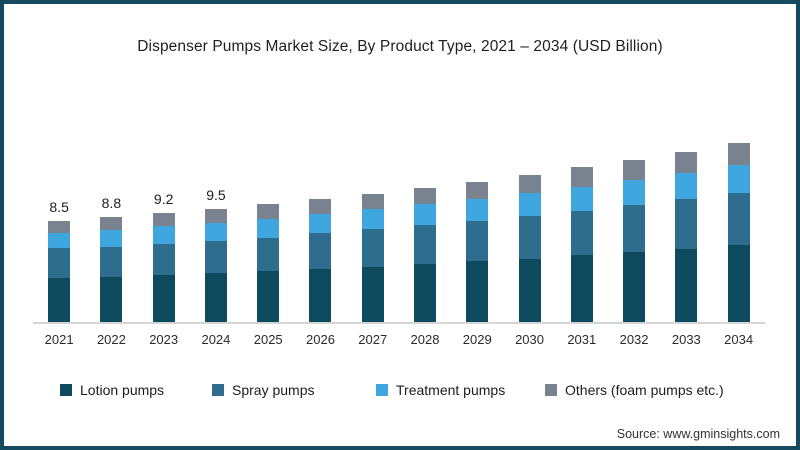 The height and width of the screenshot is (450, 800). What do you see at coordinates (373, 339) in the screenshot?
I see `x-tick-label-2027: 2027` at bounding box center [373, 339].